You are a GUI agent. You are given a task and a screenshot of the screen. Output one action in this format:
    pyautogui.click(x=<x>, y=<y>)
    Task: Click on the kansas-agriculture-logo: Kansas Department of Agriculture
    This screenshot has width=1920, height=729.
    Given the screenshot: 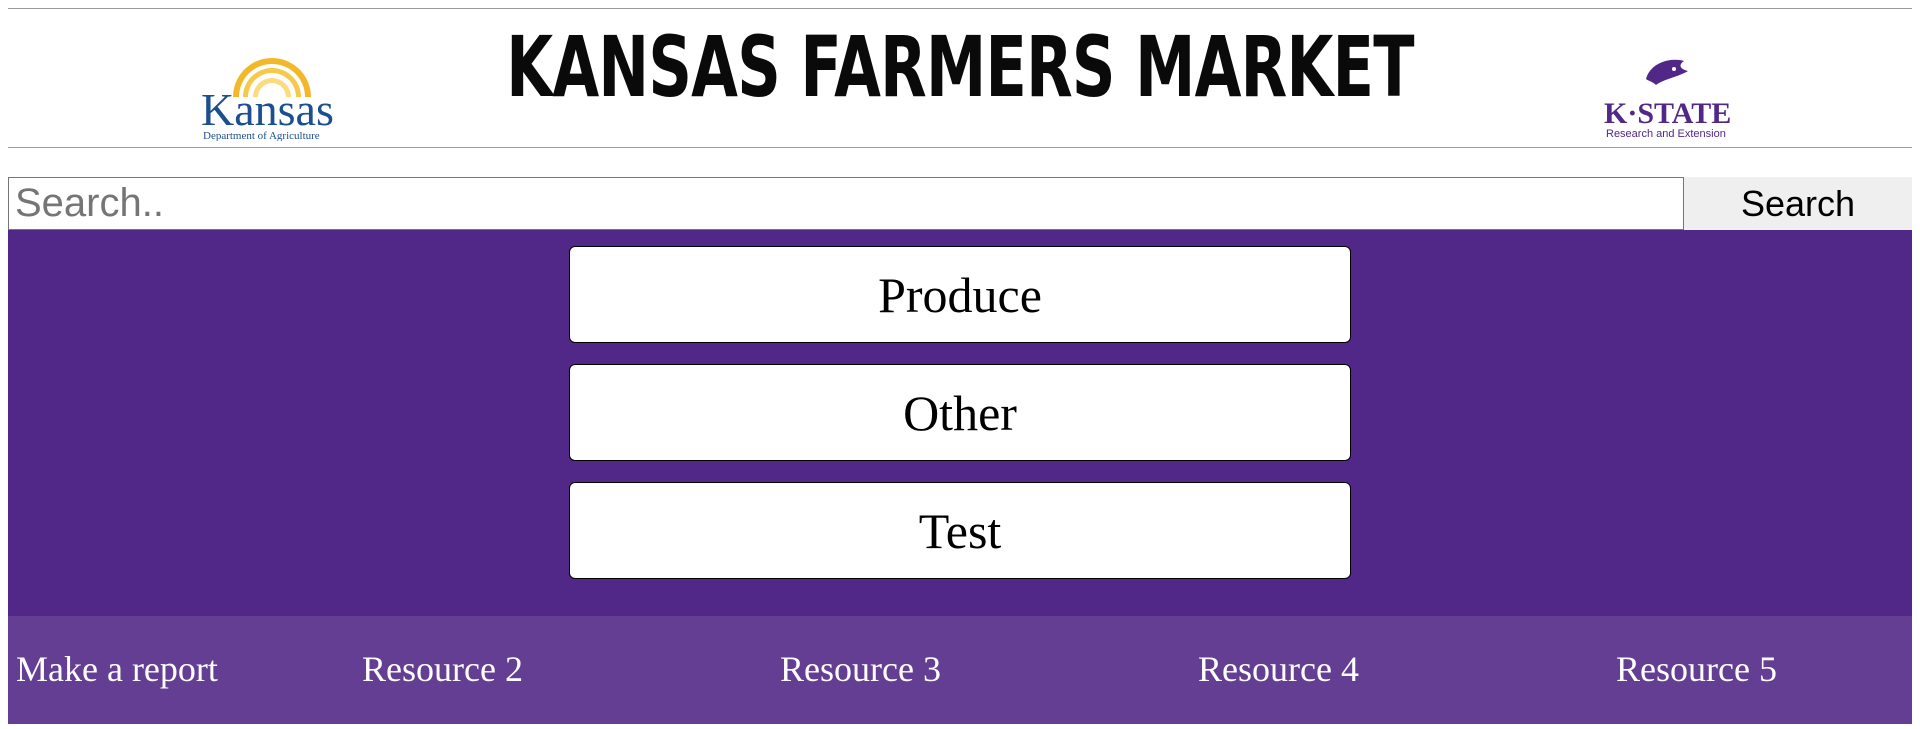 What is the action you would take?
    pyautogui.click(x=263, y=99)
    